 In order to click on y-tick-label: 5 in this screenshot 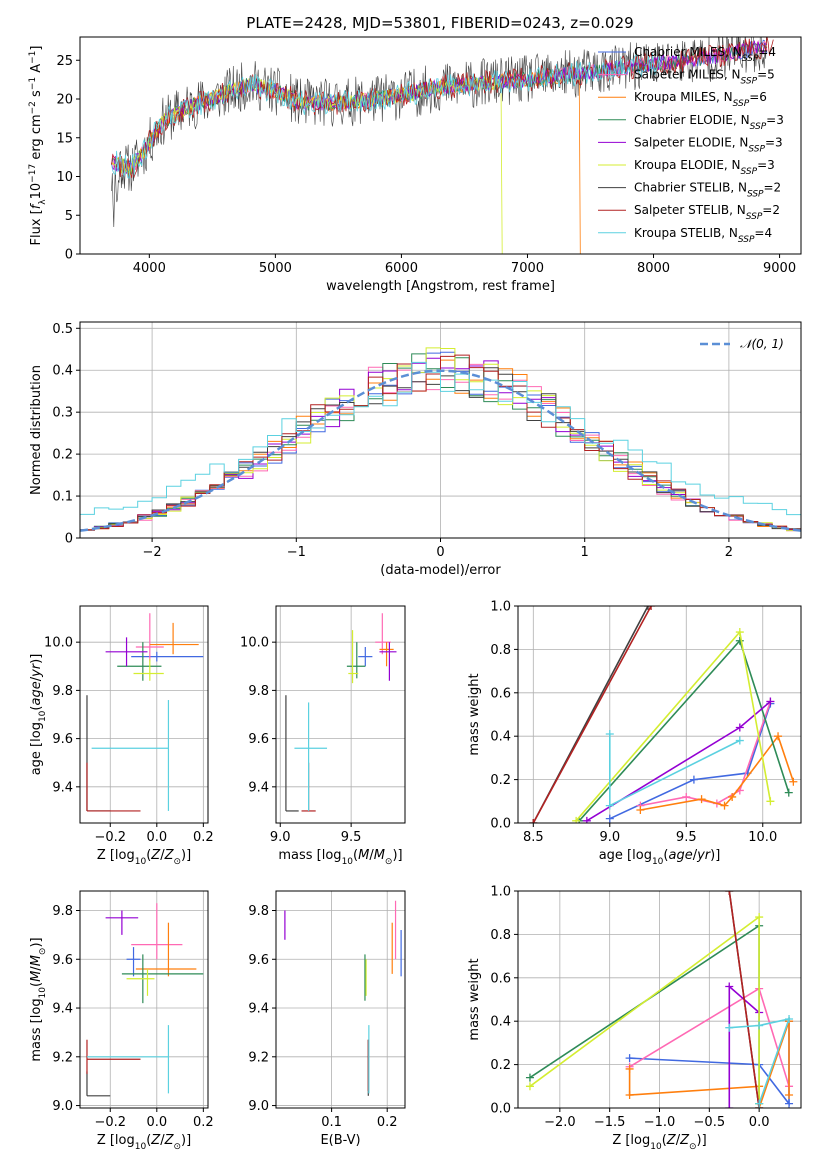, I will do `click(69, 216)`.